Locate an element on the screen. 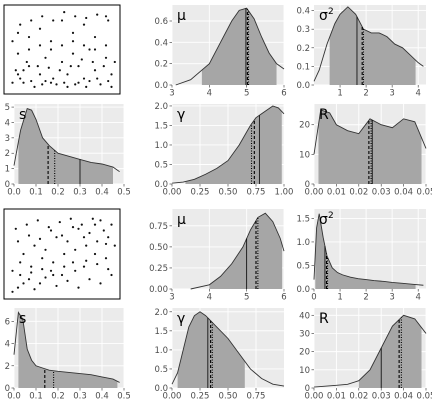 The height and width of the screenshot is (405, 432). s-top-shaded-interval is located at coordinates (65, 146).